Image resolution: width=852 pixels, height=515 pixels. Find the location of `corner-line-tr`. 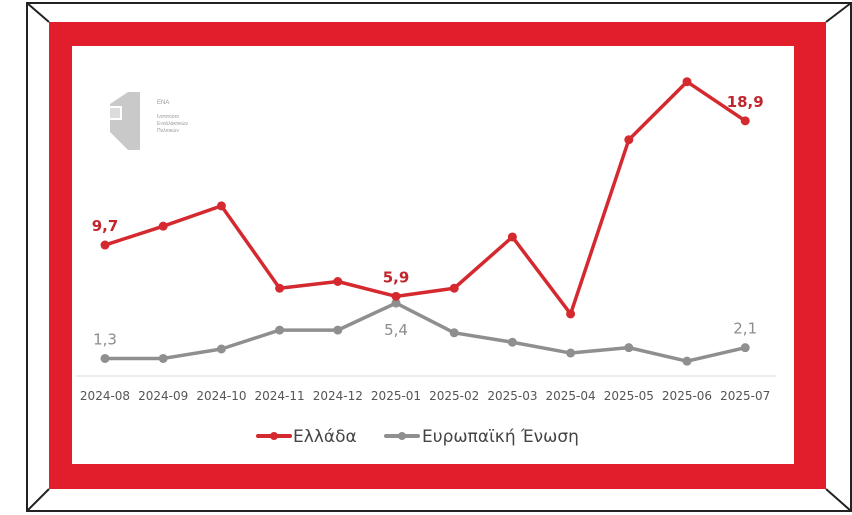

corner-line-tr is located at coordinates (838, 12).